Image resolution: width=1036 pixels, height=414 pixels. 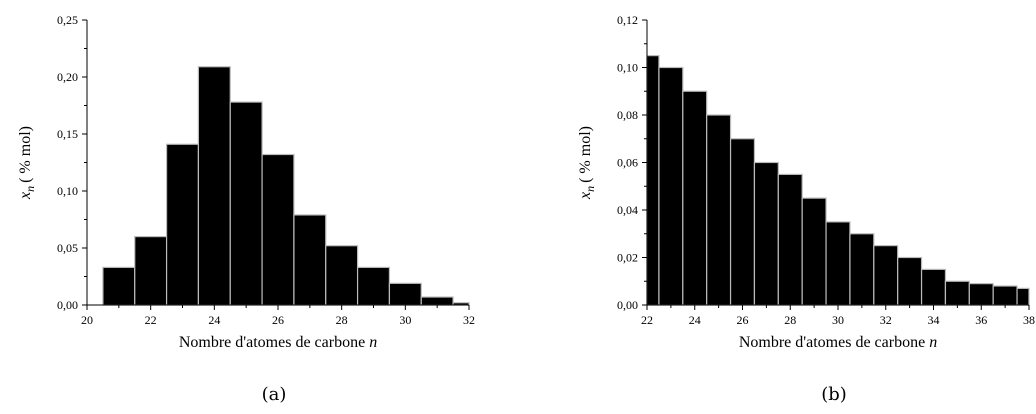 What do you see at coordinates (838, 342) in the screenshot?
I see `x-axis-title-b: Nombre d'atomes de carbone n` at bounding box center [838, 342].